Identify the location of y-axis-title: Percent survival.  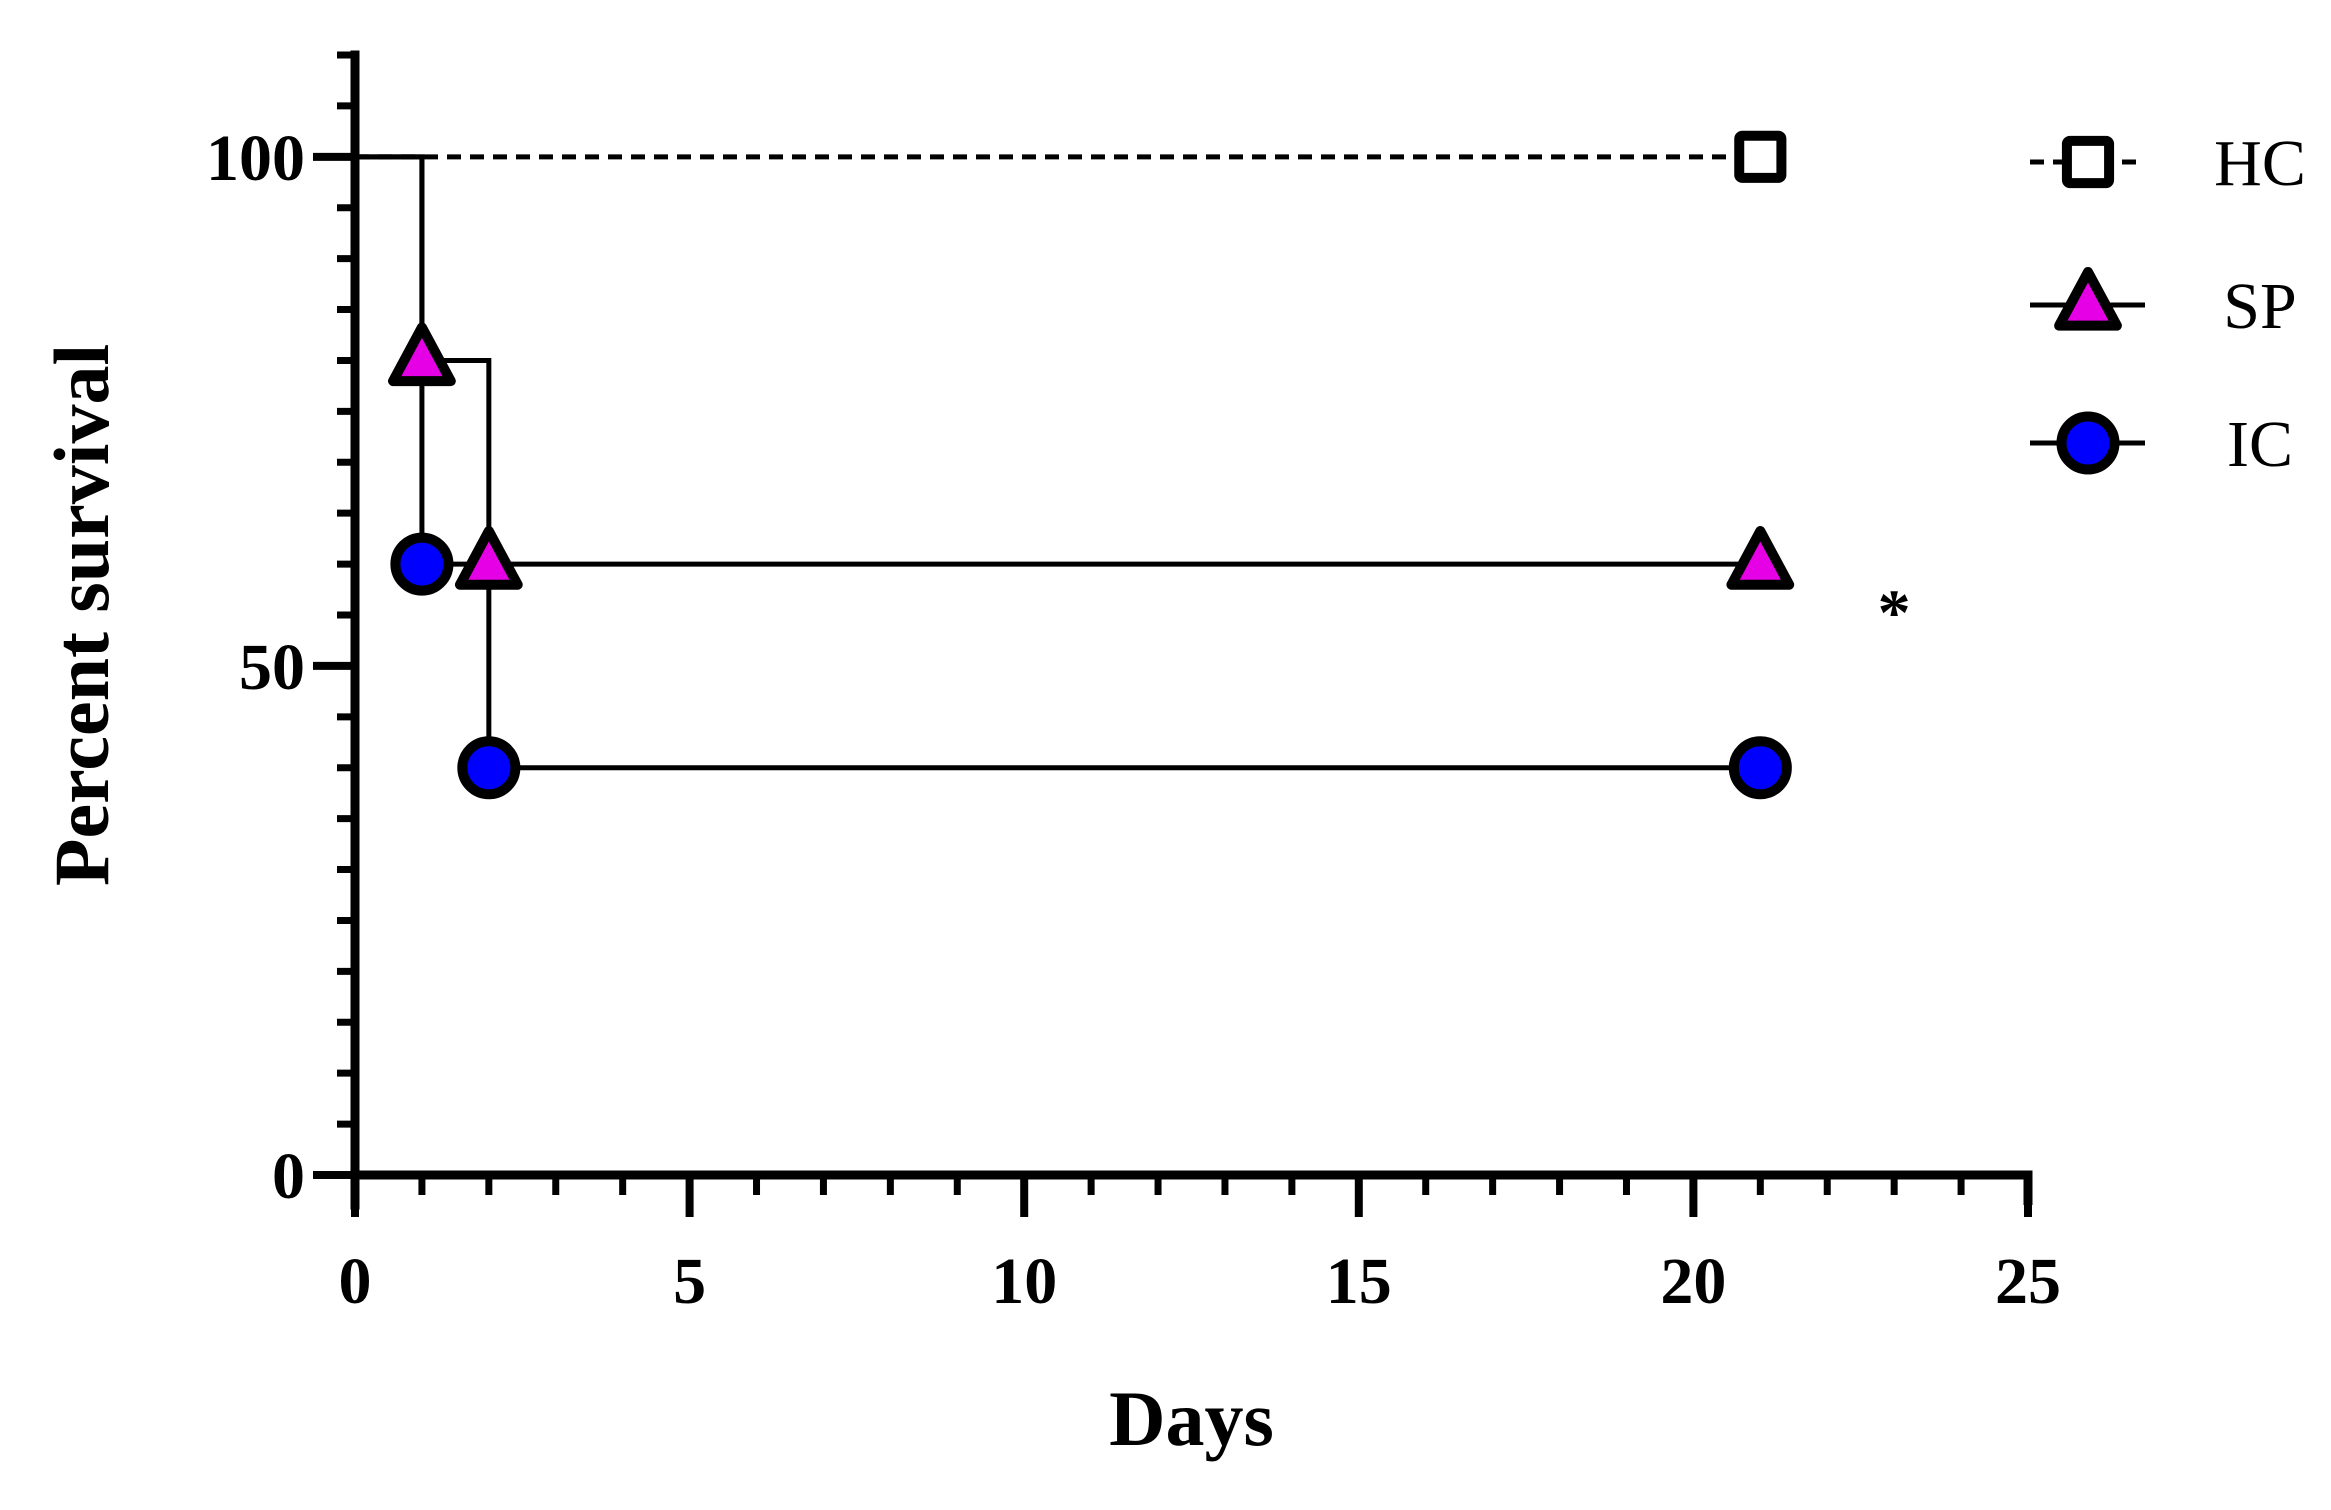
(81, 615).